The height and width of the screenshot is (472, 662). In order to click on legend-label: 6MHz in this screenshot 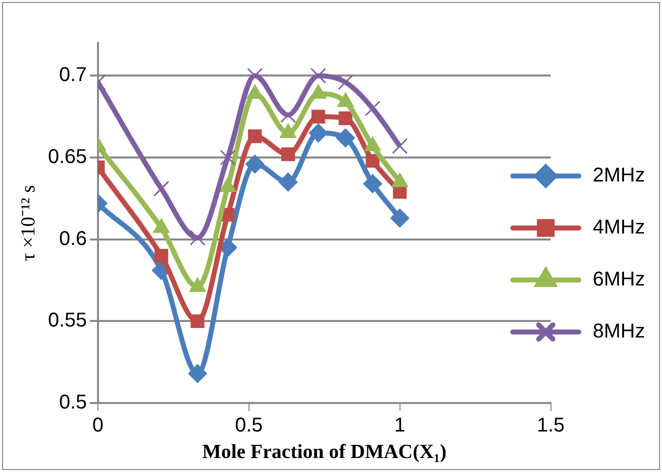, I will do `click(619, 279)`.